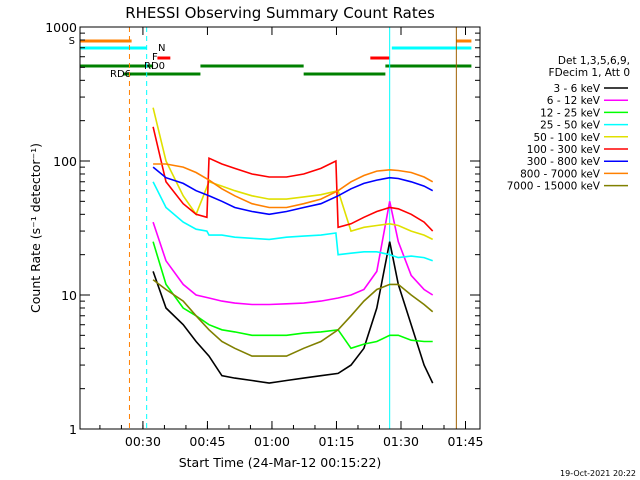  Describe the element at coordinates (598, 473) in the screenshot. I see `footer-timestamp: 19-Oct-2021 20:22` at that location.